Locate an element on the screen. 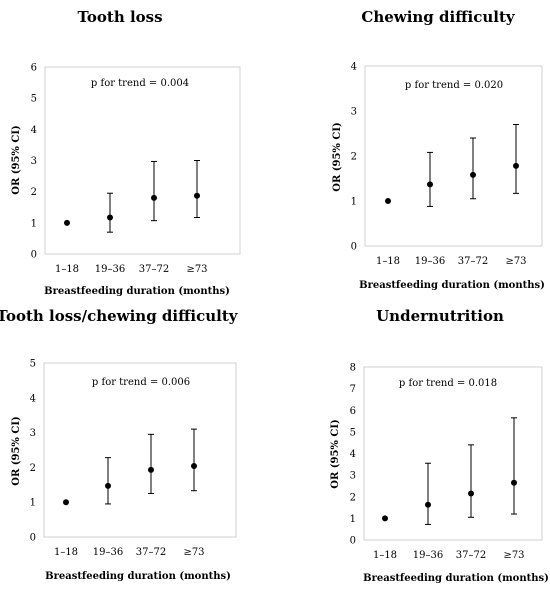 Image resolution: width=550 pixels, height=590 pixels. chart-title: Tooth loss is located at coordinates (119, 17).